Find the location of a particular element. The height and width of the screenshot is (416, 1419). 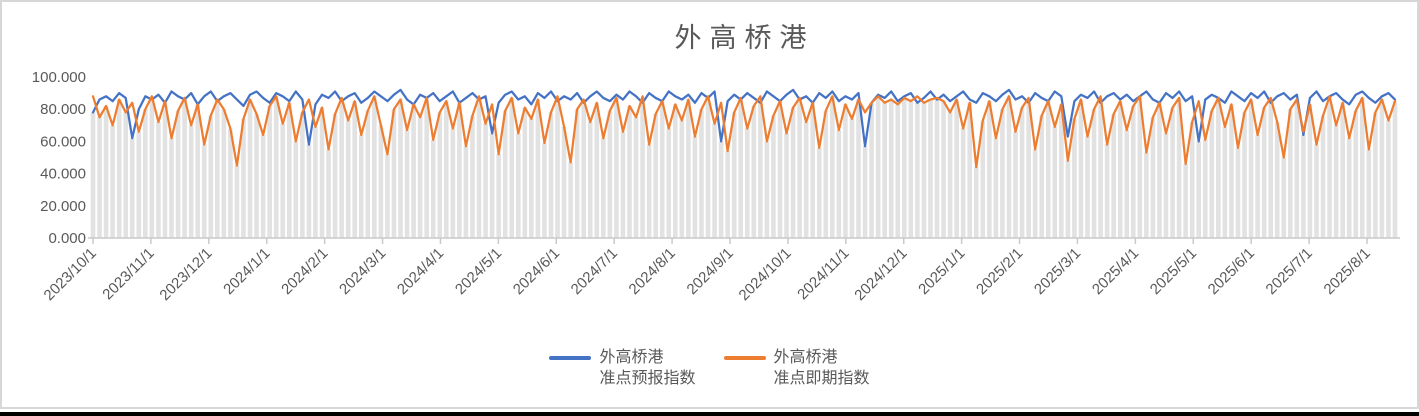

chart-title: 外高桥港 is located at coordinates (744, 38).